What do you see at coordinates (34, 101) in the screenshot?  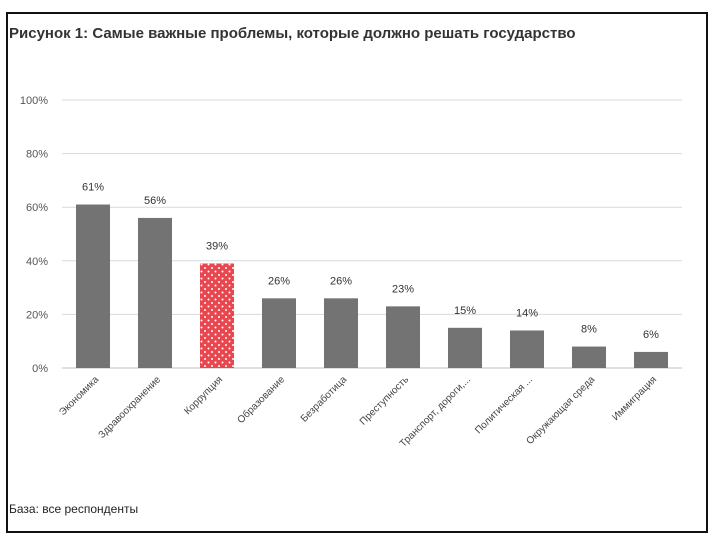 I see `y-tick-label: 100%` at bounding box center [34, 101].